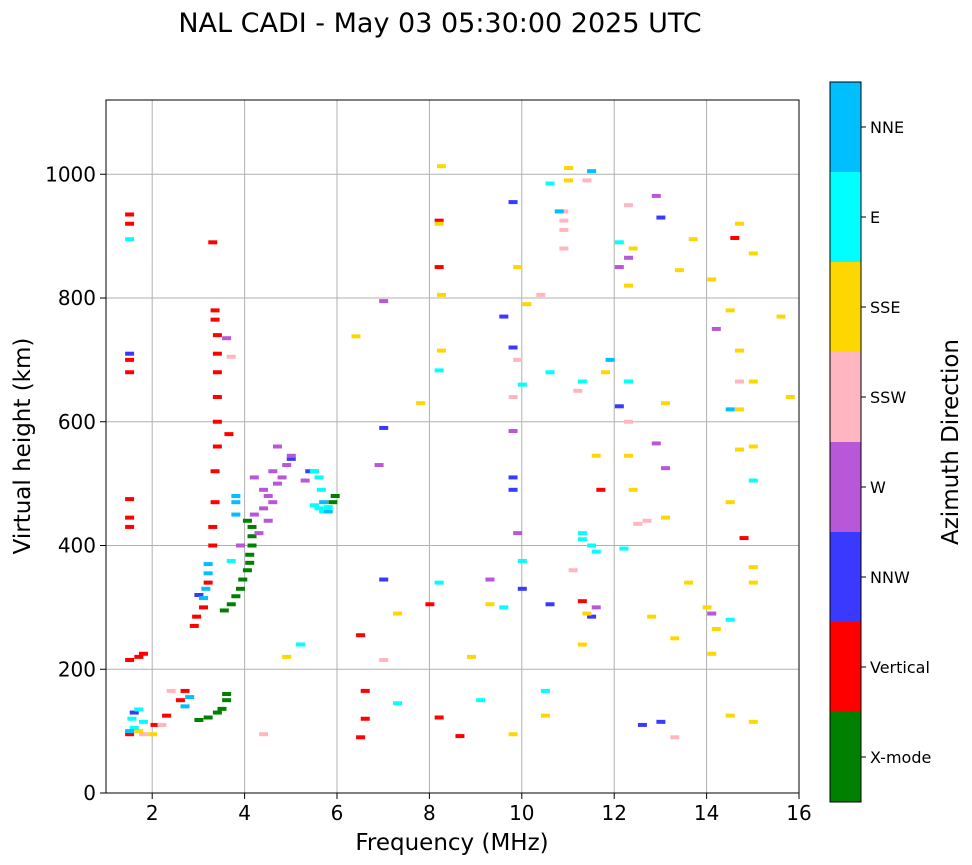 This screenshot has width=972, height=865. I want to click on colorbar-label: Azimuth Direction, so click(951, 442).